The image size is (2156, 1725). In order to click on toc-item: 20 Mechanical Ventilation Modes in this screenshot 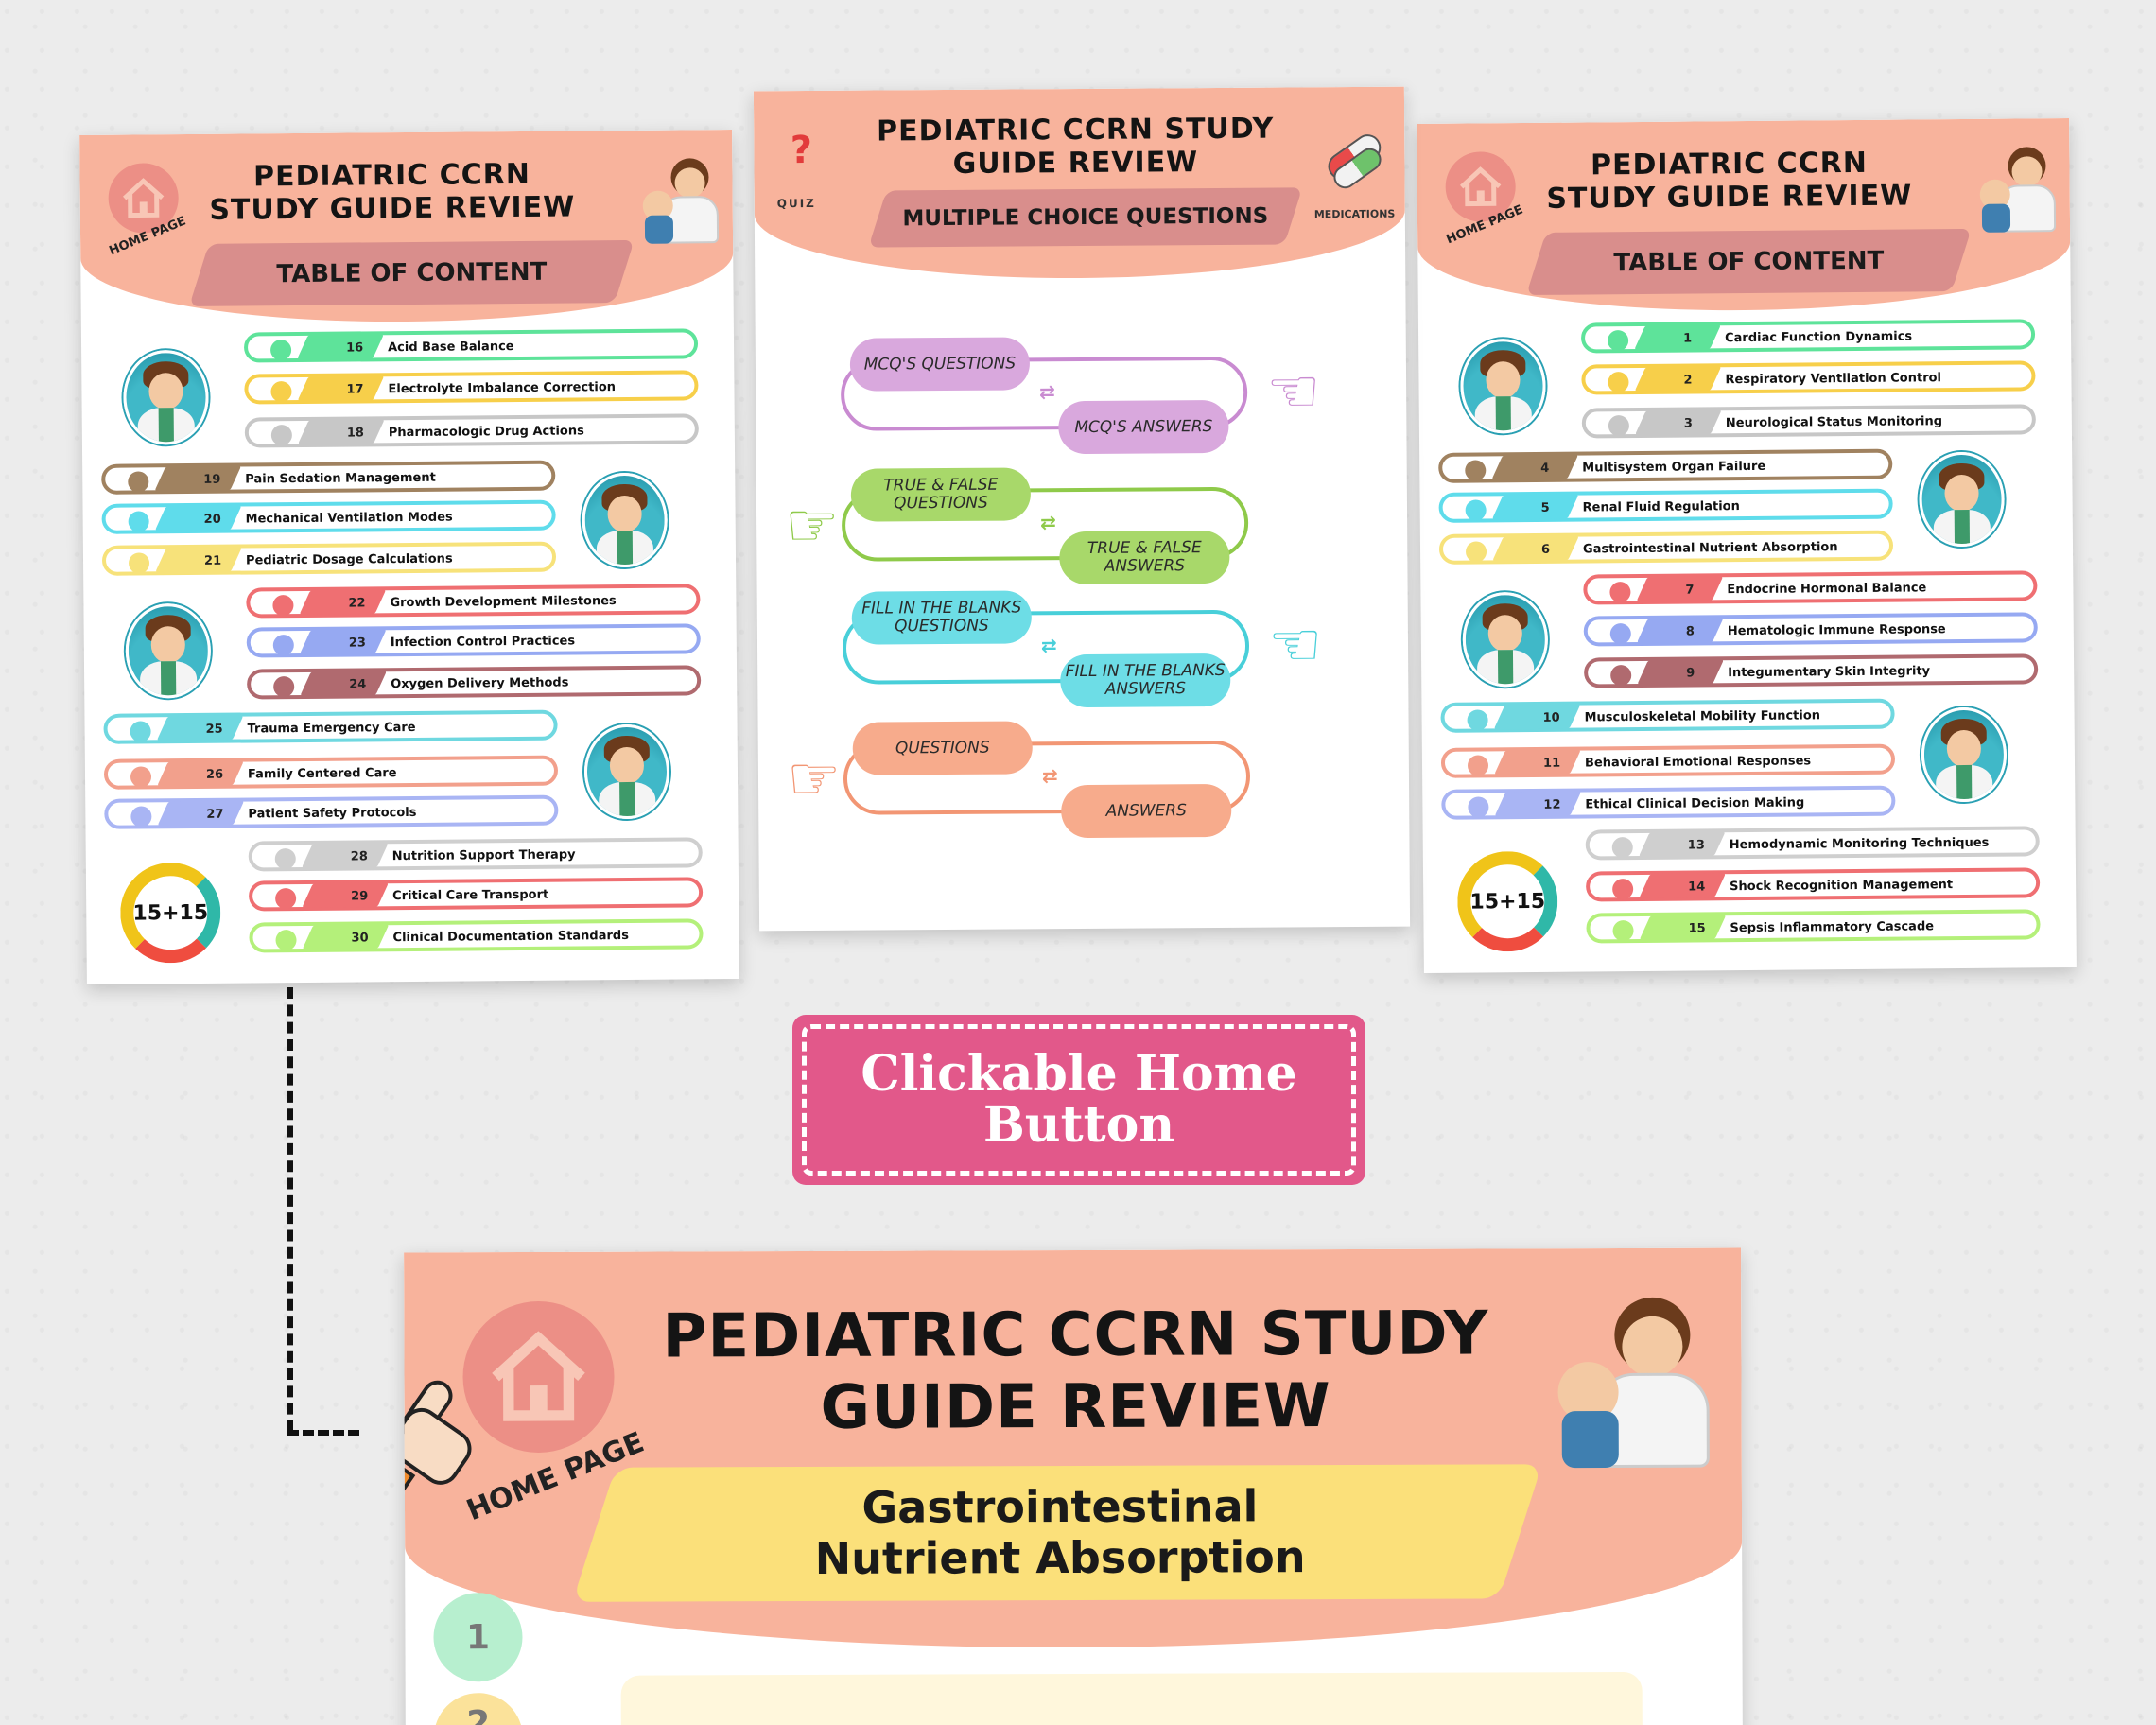, I will do `click(328, 516)`.